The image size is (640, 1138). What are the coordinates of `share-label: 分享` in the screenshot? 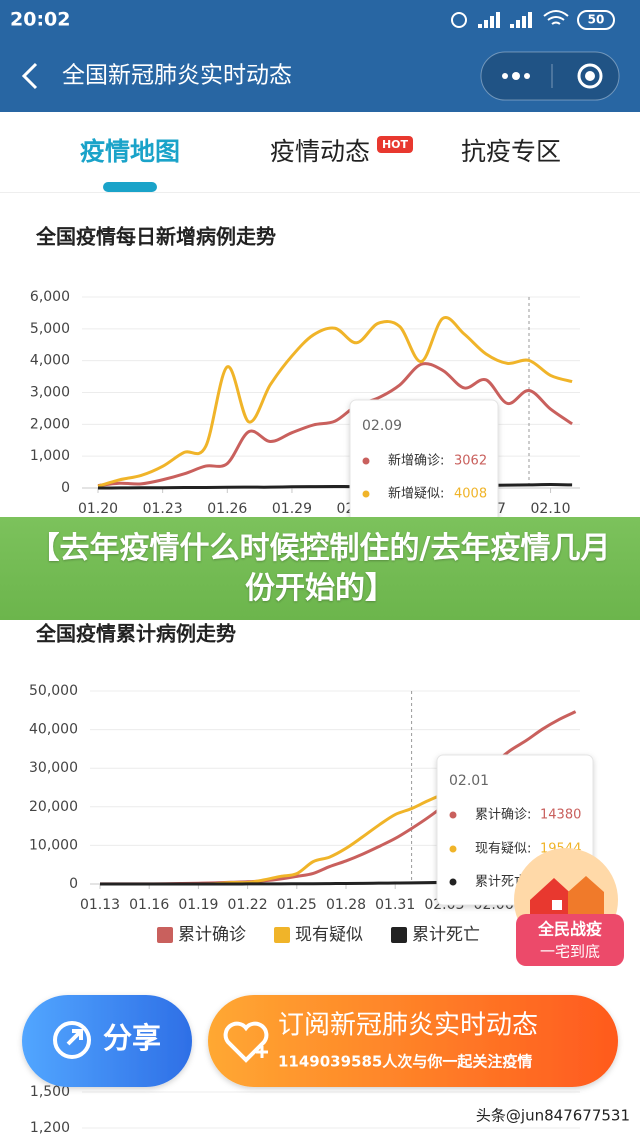 It's located at (132, 1038).